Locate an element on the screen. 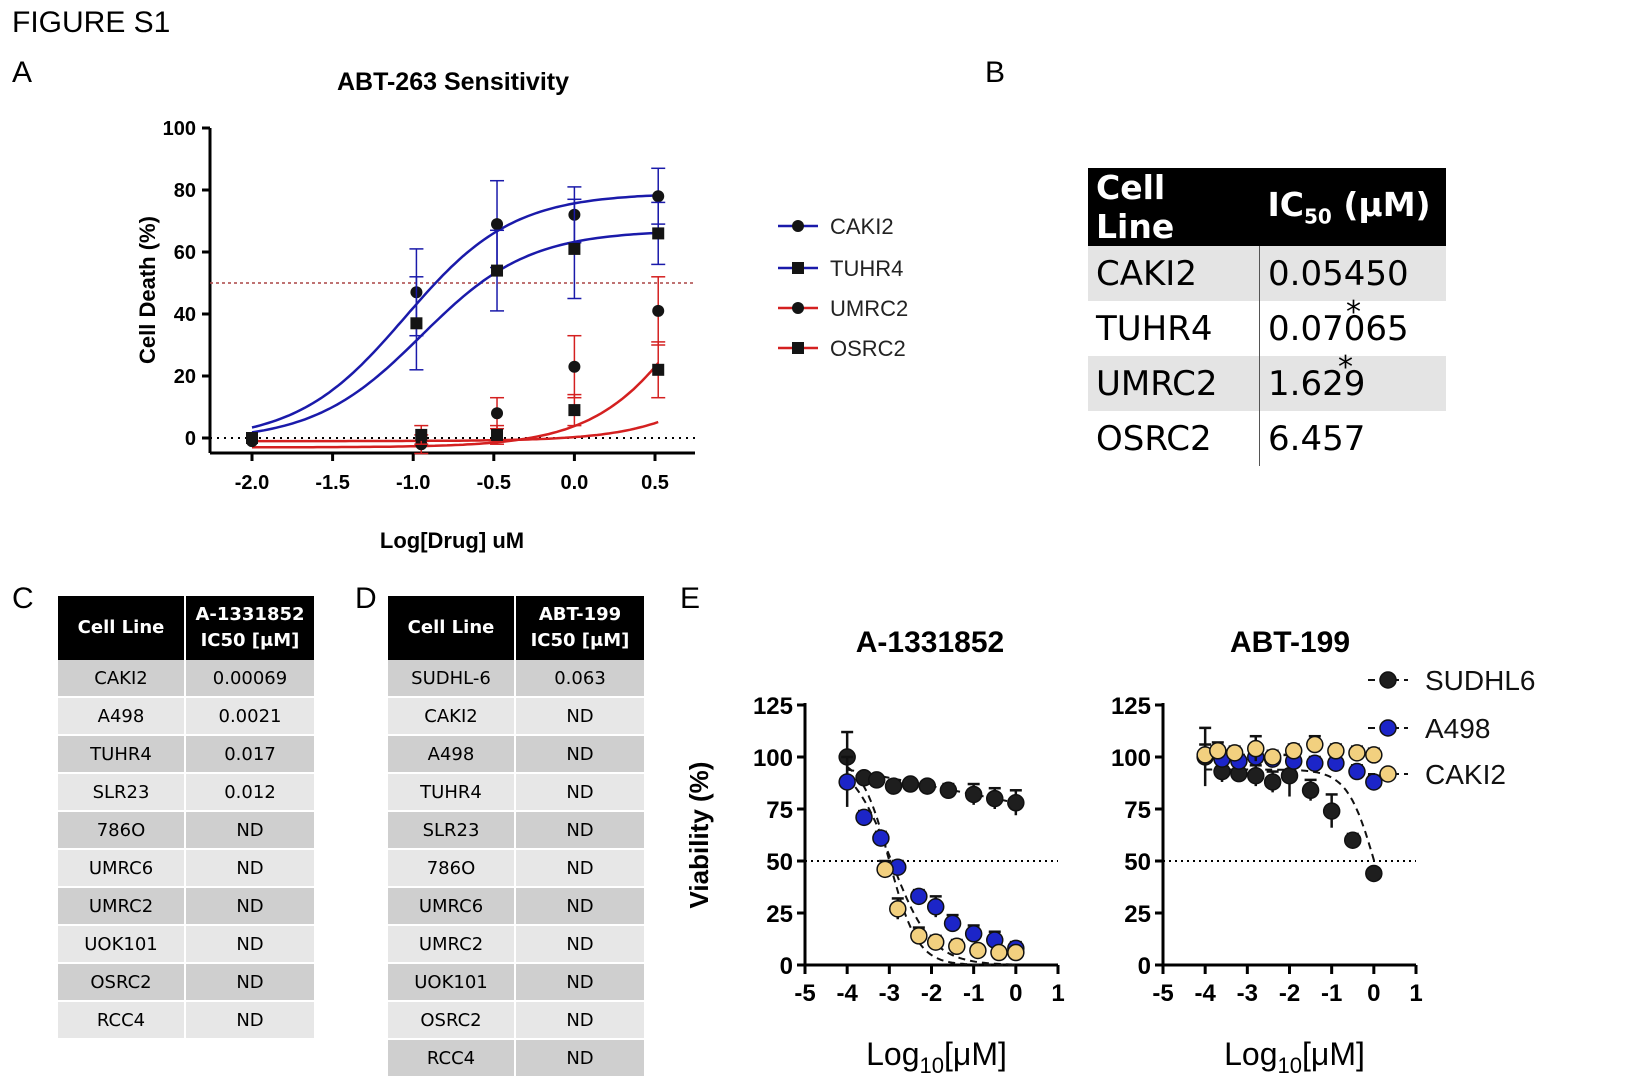 This screenshot has width=1638, height=1080. table-d-header-cell-line: Cell Line is located at coordinates (452, 628).